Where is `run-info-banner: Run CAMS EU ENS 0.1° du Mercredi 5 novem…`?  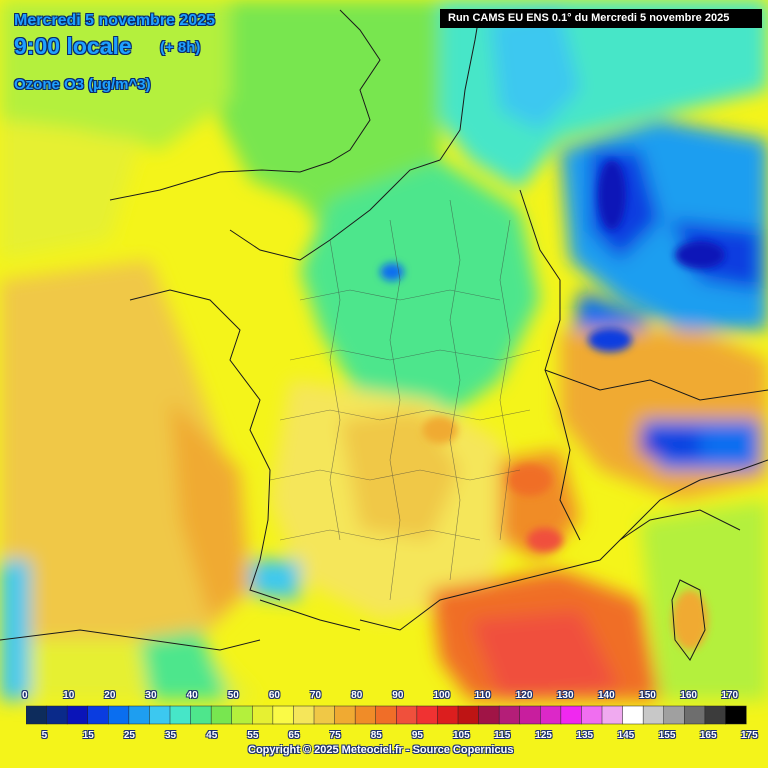 run-info-banner: Run CAMS EU ENS 0.1° du Mercredi 5 novem… is located at coordinates (601, 18).